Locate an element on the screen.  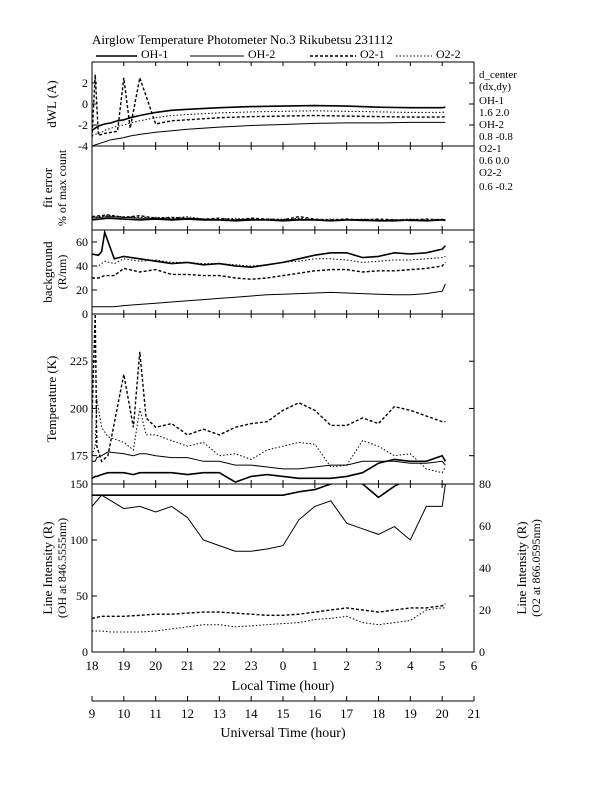
side-info-header-2: (dx,dy) is located at coordinates (495, 87).